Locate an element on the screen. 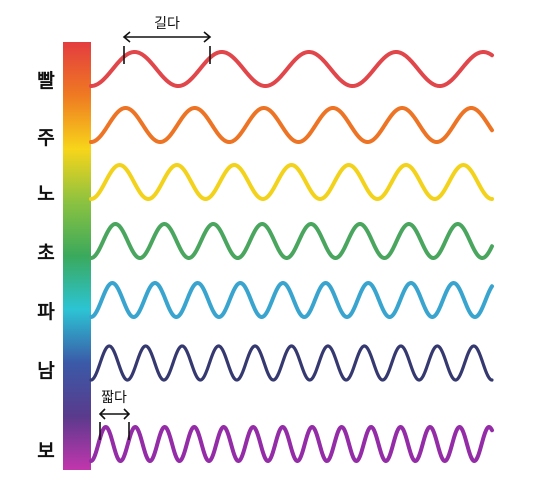  color-label-1: 빨 is located at coordinates (46, 81).